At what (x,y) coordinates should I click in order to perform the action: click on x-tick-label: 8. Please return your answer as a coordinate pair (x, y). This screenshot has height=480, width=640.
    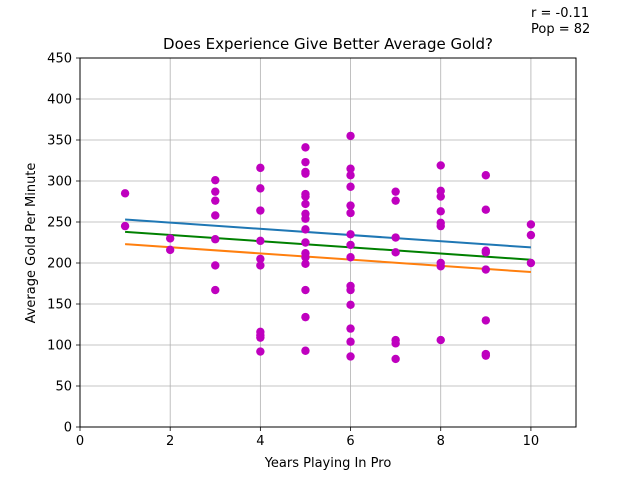
    Looking at the image, I should click on (441, 441).